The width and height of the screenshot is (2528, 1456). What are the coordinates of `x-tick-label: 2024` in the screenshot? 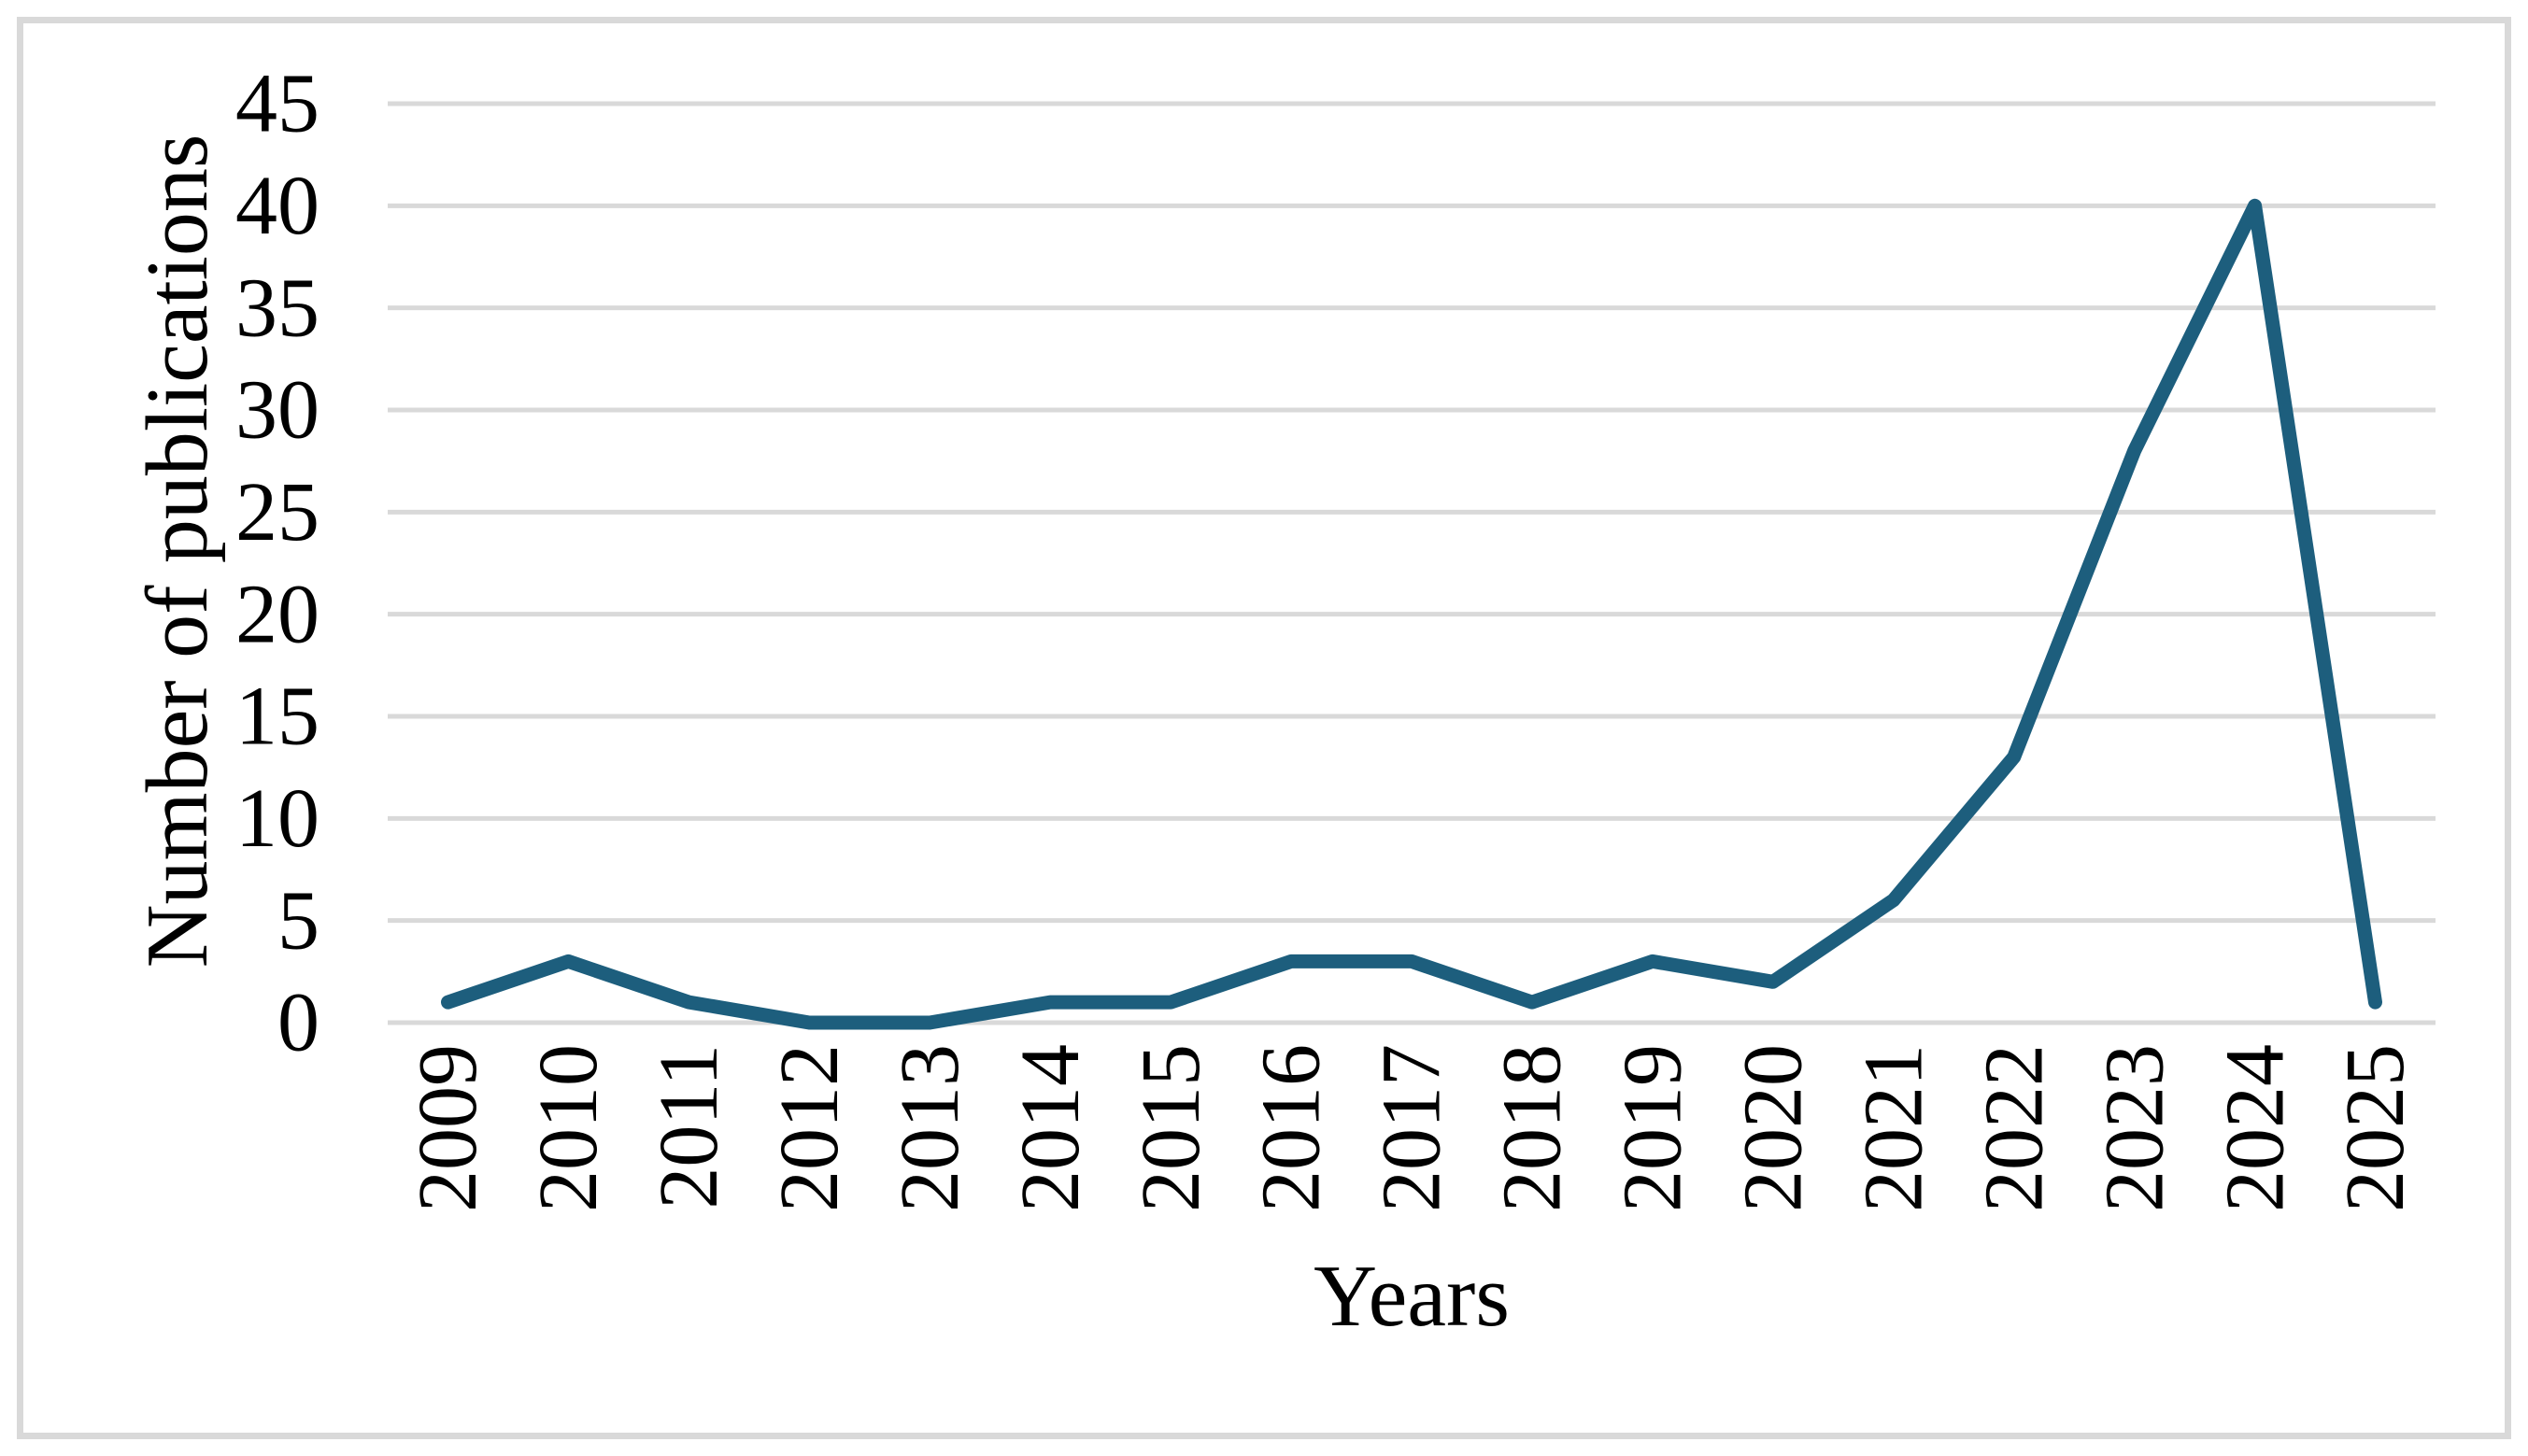 It's located at (2254, 1128).